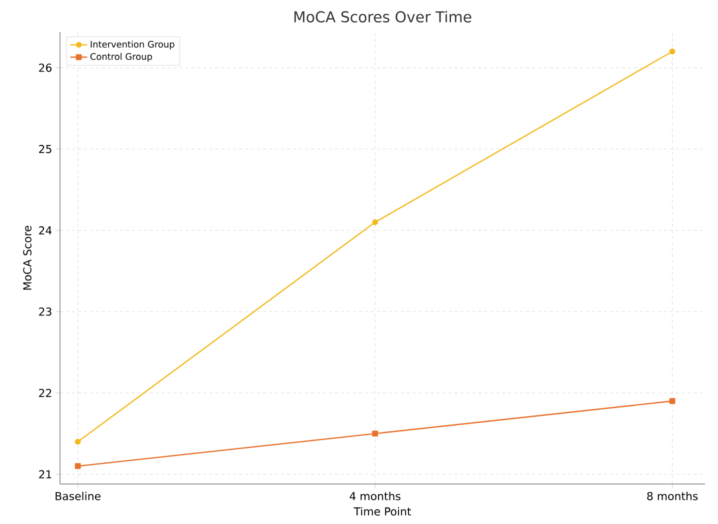 The width and height of the screenshot is (718, 524). Describe the element at coordinates (45, 474) in the screenshot. I see `y-tick-label: 21` at that location.